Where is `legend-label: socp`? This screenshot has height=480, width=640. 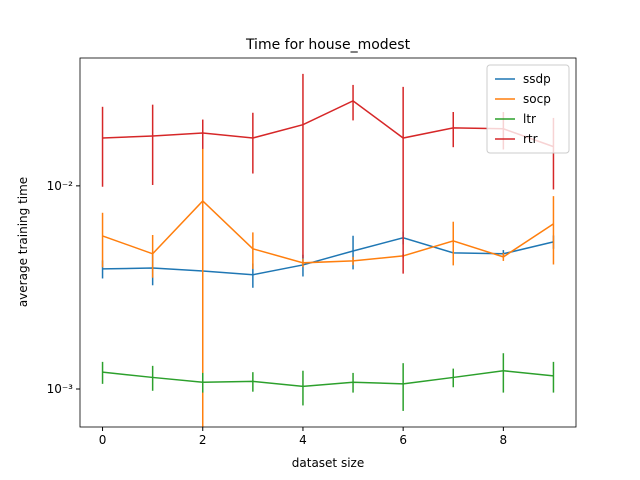 legend-label: socp is located at coordinates (537, 99).